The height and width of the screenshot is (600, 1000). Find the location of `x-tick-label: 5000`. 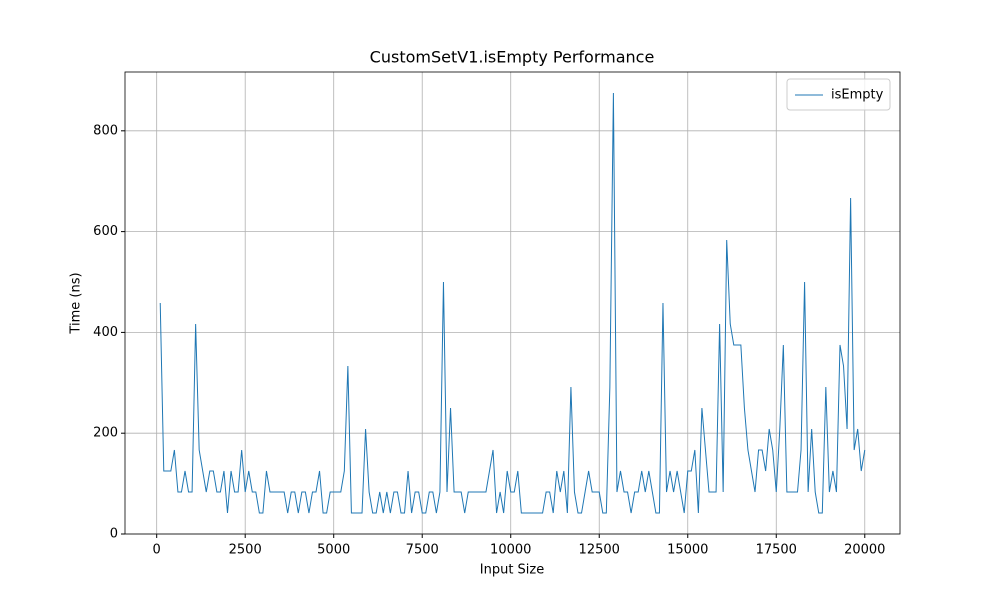

x-tick-label: 5000 is located at coordinates (333, 550).